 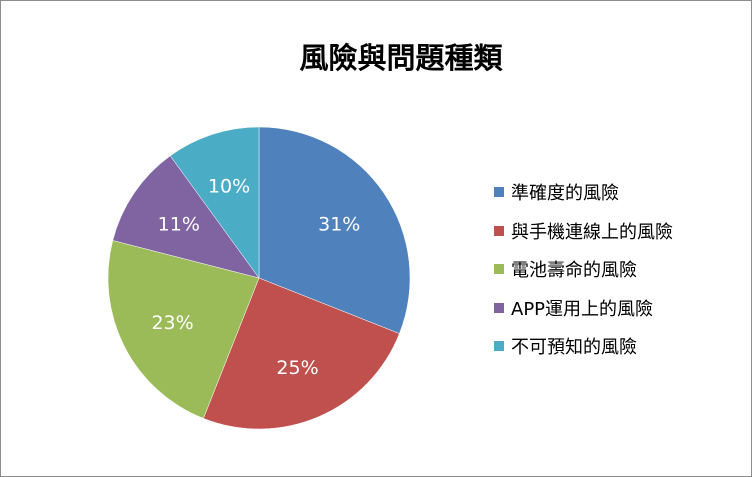 I want to click on legend-label-4: APP運用上的風險, so click(x=582, y=309).